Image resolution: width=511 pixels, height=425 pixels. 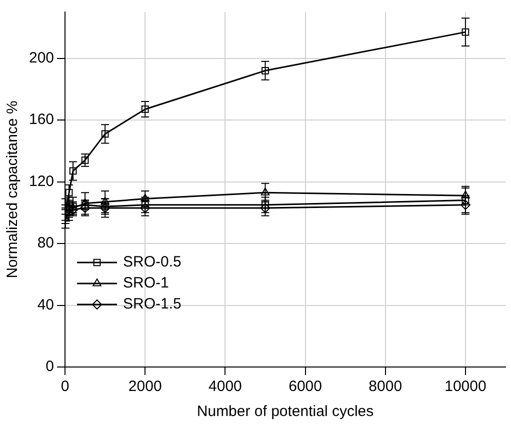 What do you see at coordinates (225, 387) in the screenshot?
I see `x-tick-label: 4000` at bounding box center [225, 387].